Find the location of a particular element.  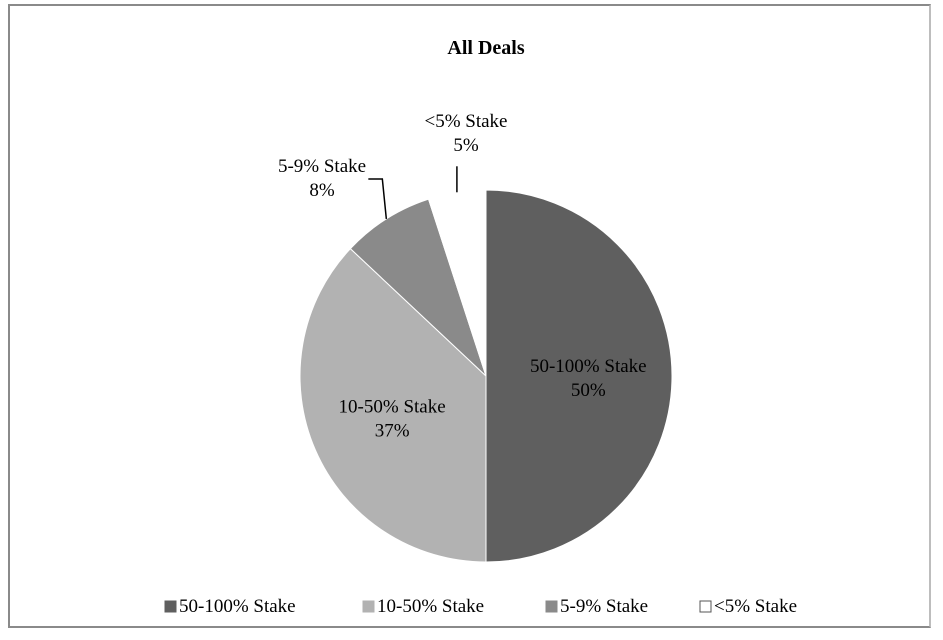

legend-label-5-stake: <5% Stake is located at coordinates (755, 606).